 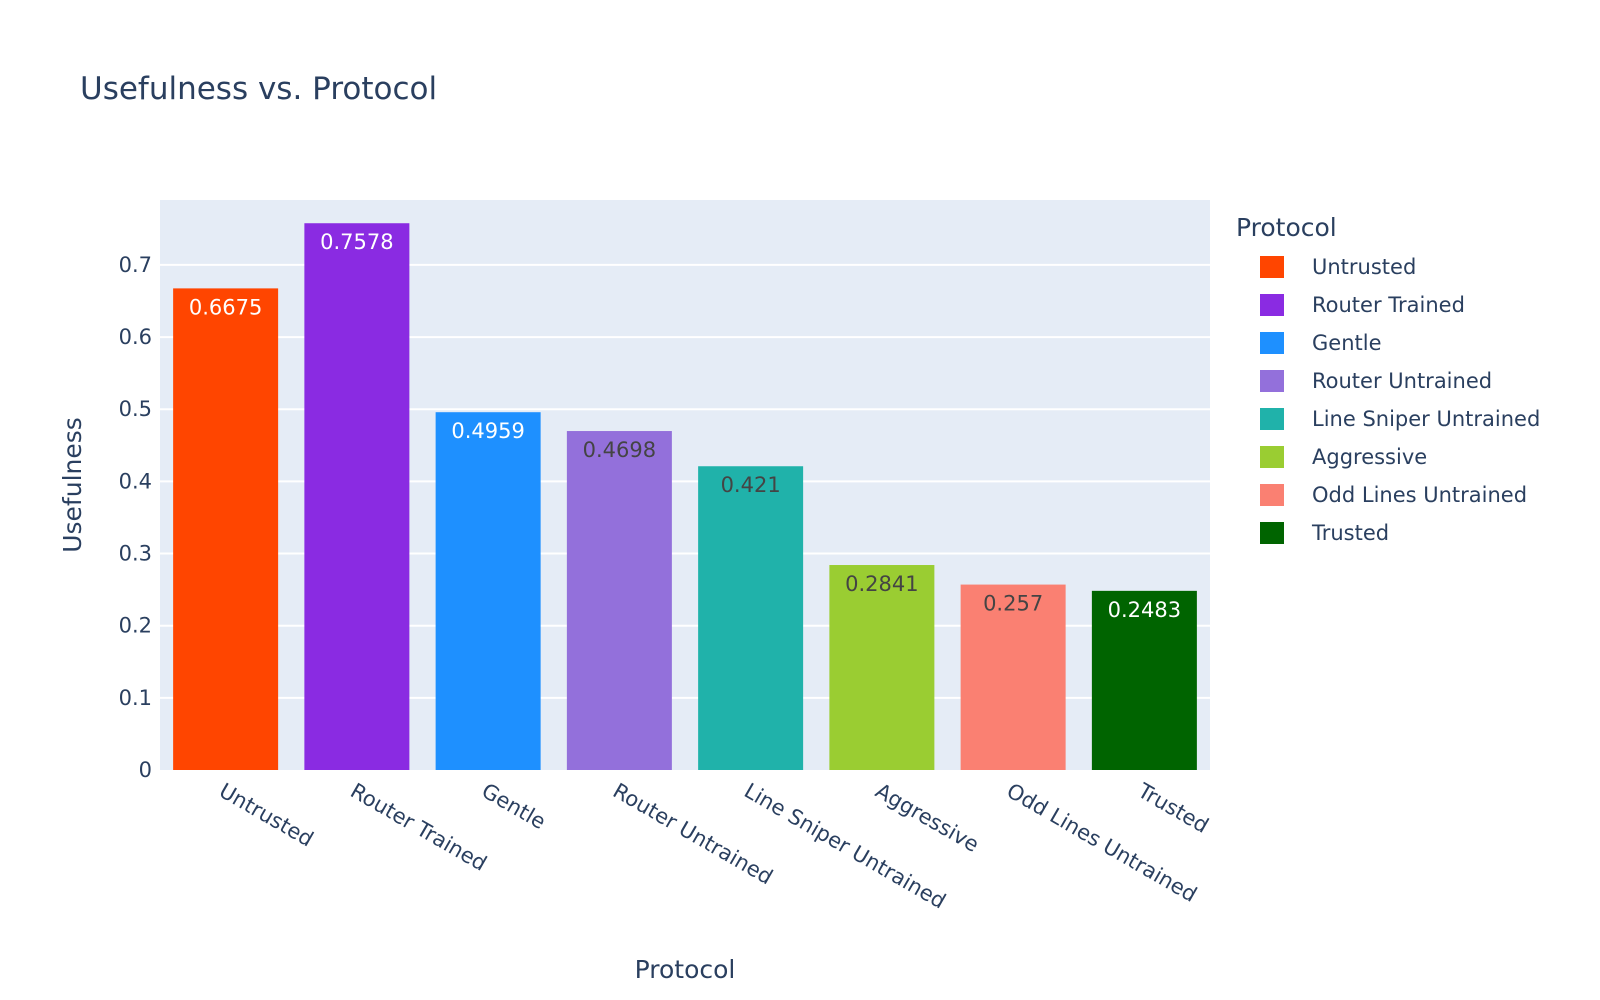 I want to click on chart-title: Usefulness vs. Protocol, so click(x=258, y=89).